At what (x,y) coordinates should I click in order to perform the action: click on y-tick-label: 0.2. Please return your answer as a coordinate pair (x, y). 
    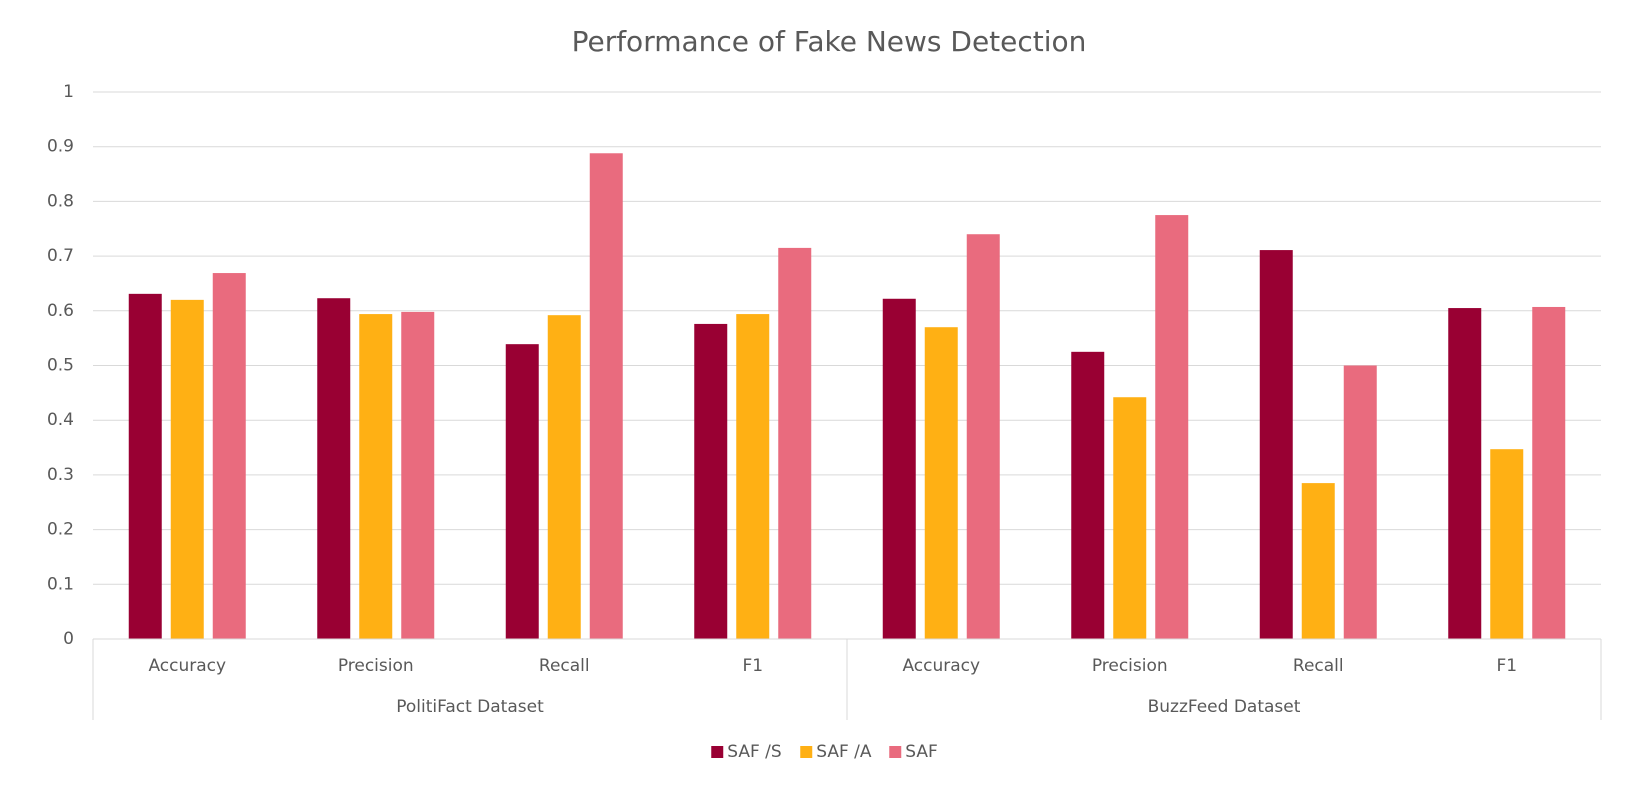
    Looking at the image, I should click on (60, 530).